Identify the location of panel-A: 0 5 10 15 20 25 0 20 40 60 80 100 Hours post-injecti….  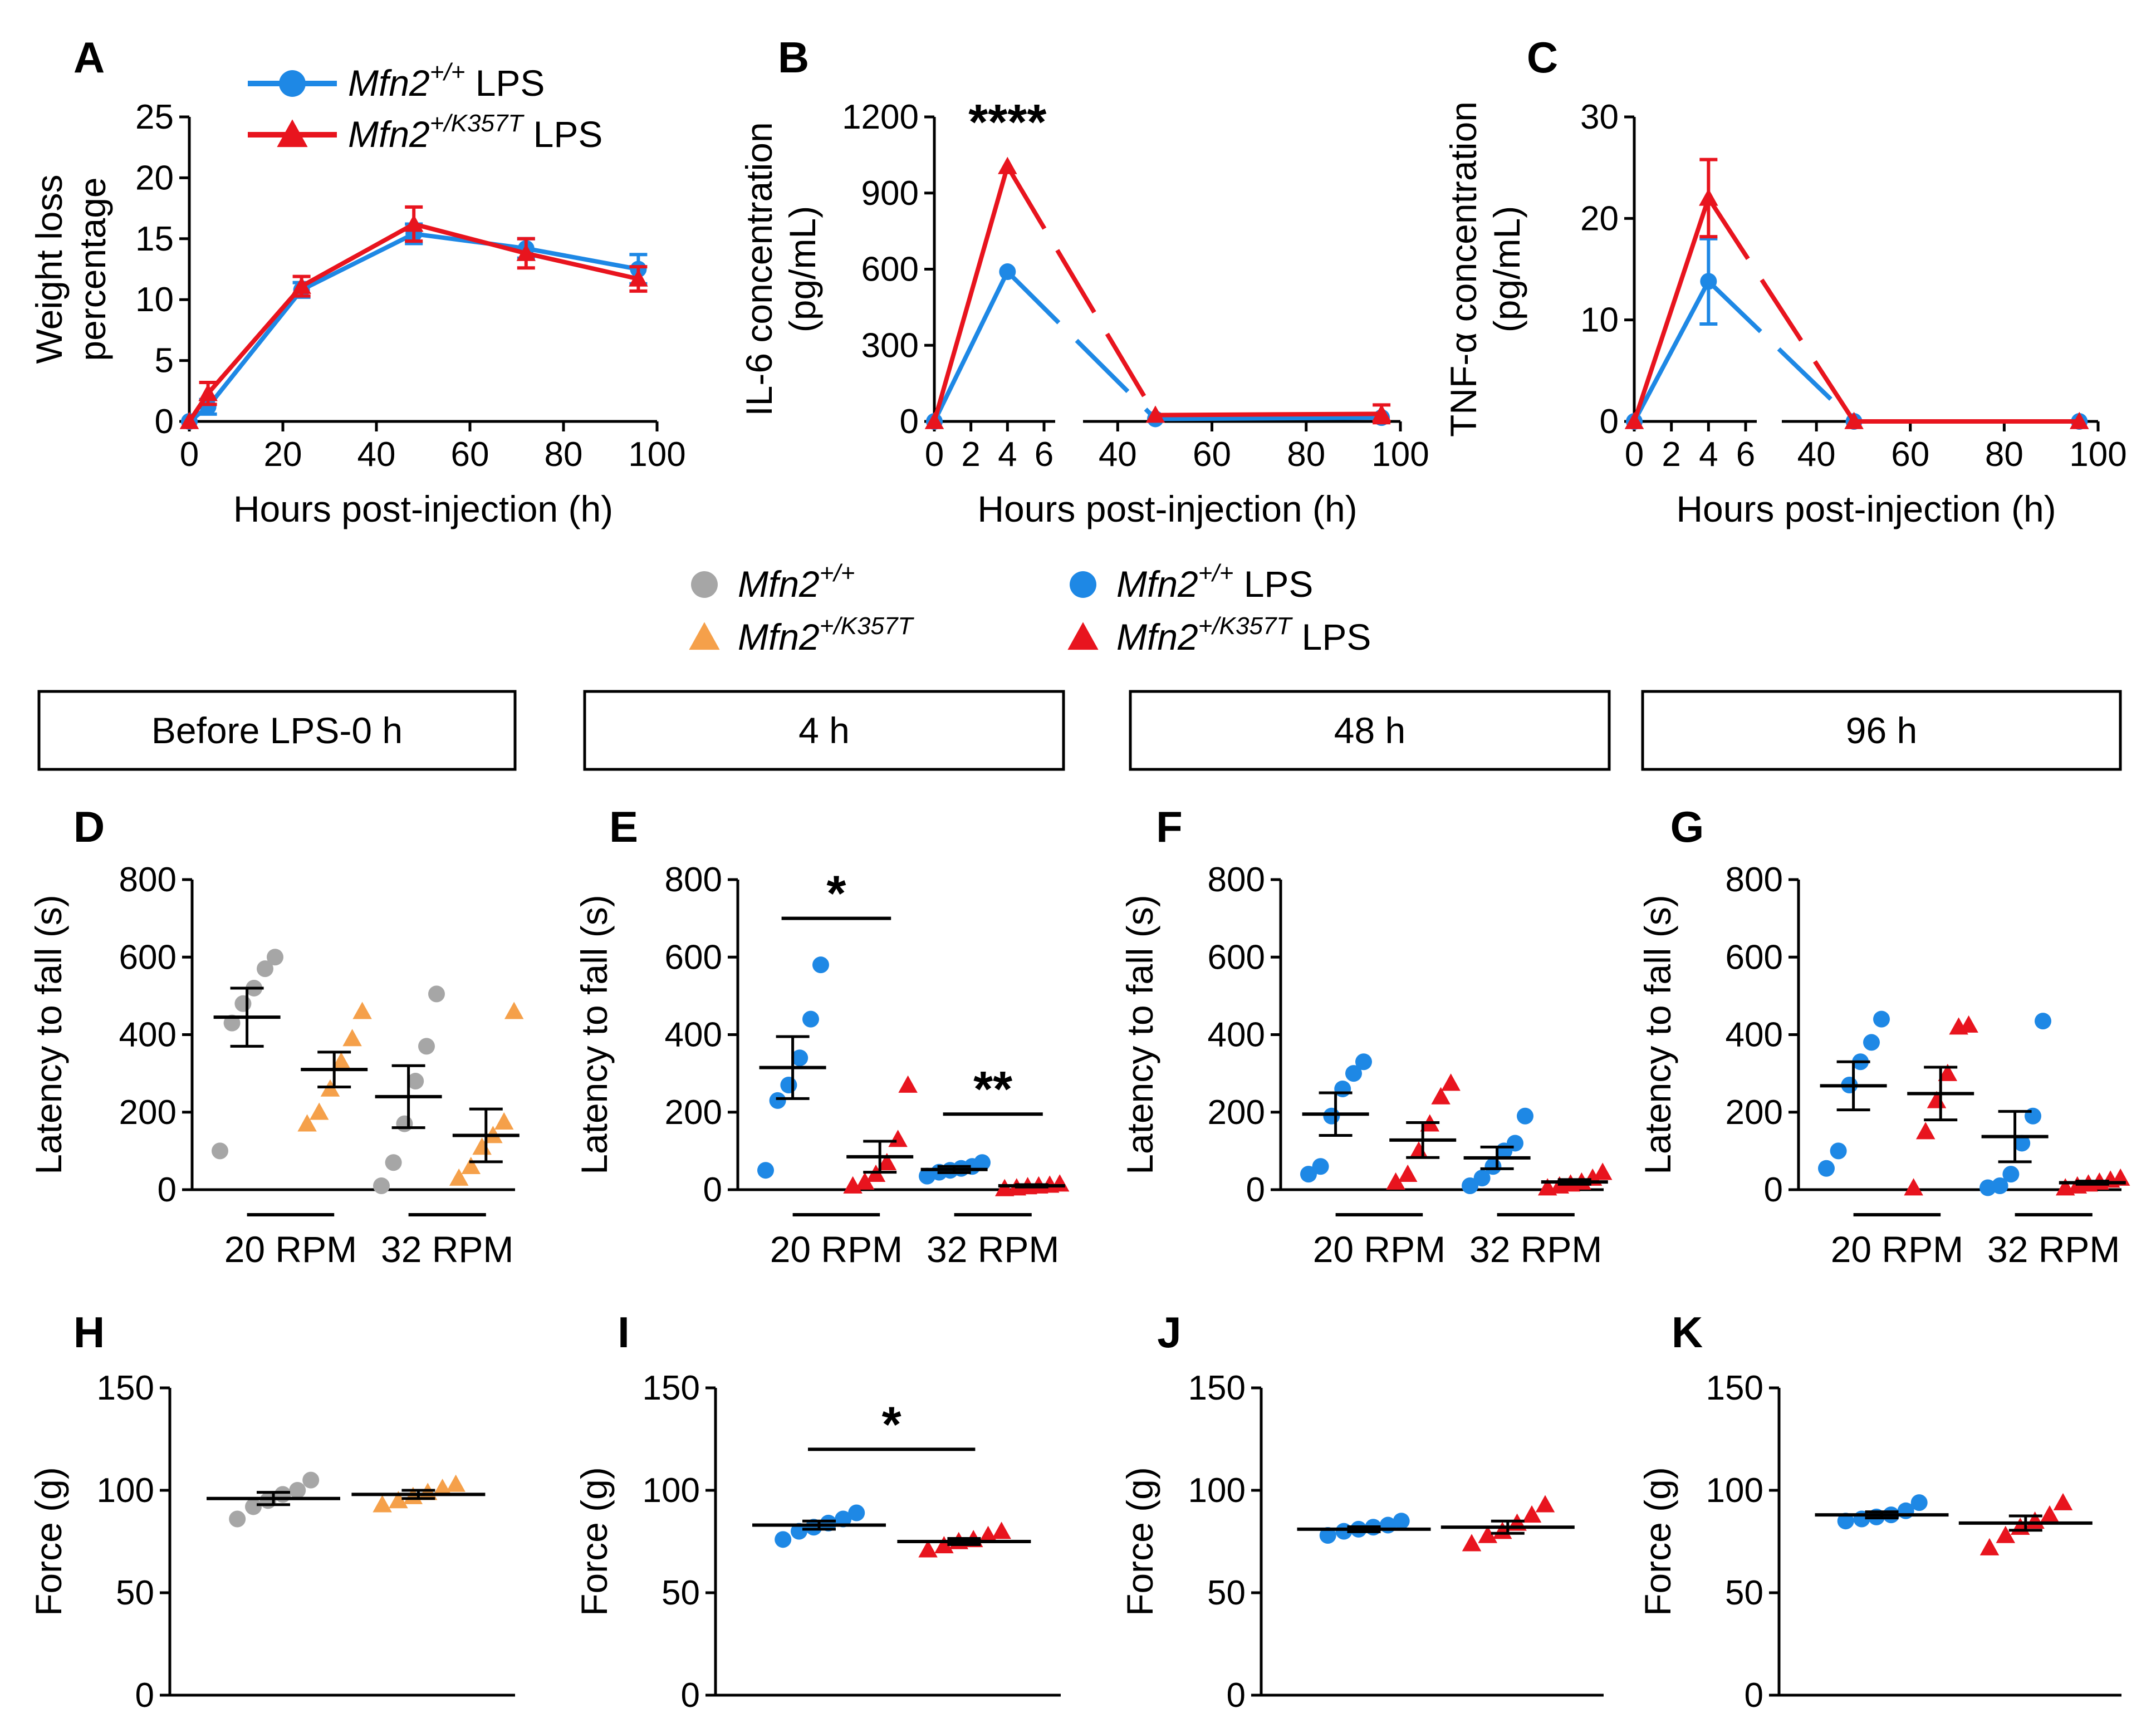
(357, 281).